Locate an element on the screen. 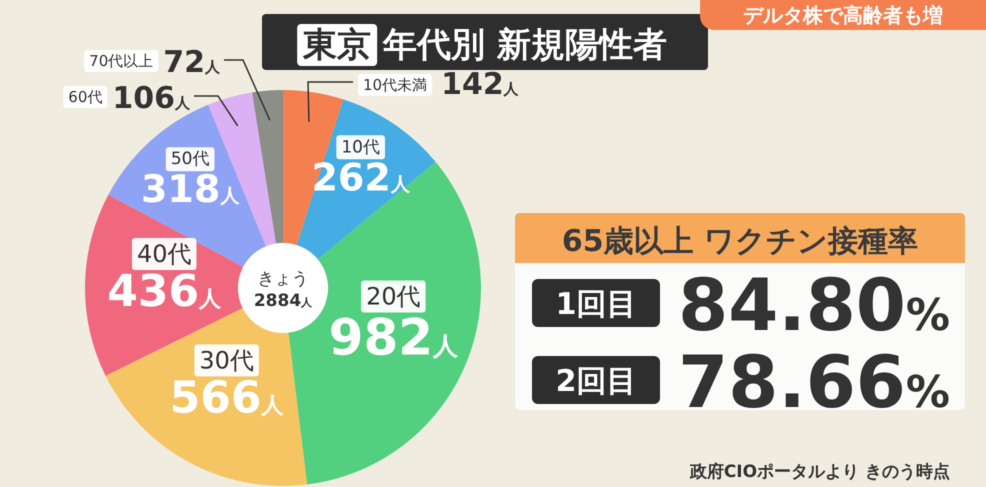 This screenshot has width=986, height=487. data-label: 566人 is located at coordinates (227, 398).